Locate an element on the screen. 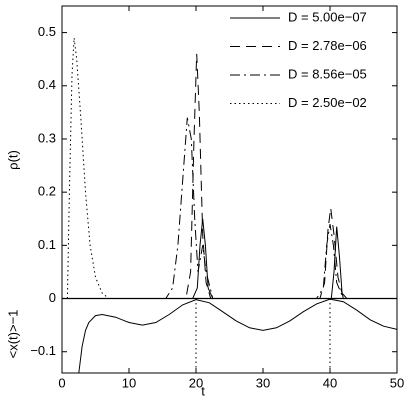 The image size is (409, 401). y-tick-label: 0.1 is located at coordinates (47, 244).